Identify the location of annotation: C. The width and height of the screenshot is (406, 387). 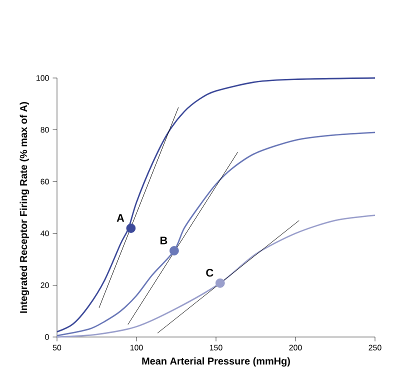
(210, 272).